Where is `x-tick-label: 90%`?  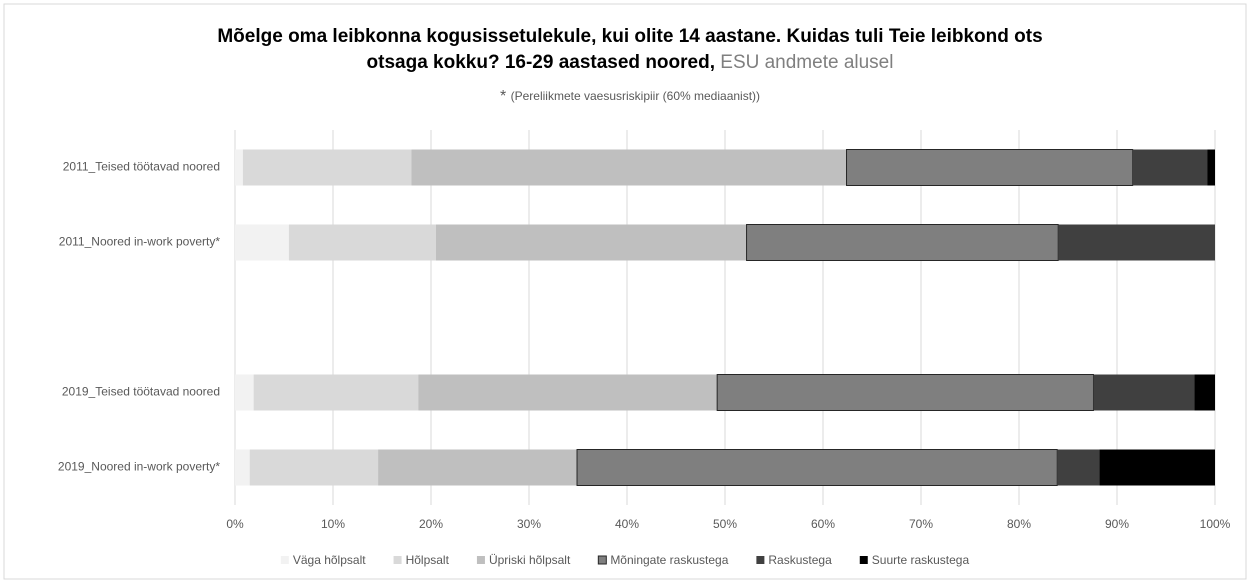 x-tick-label: 90% is located at coordinates (1117, 524).